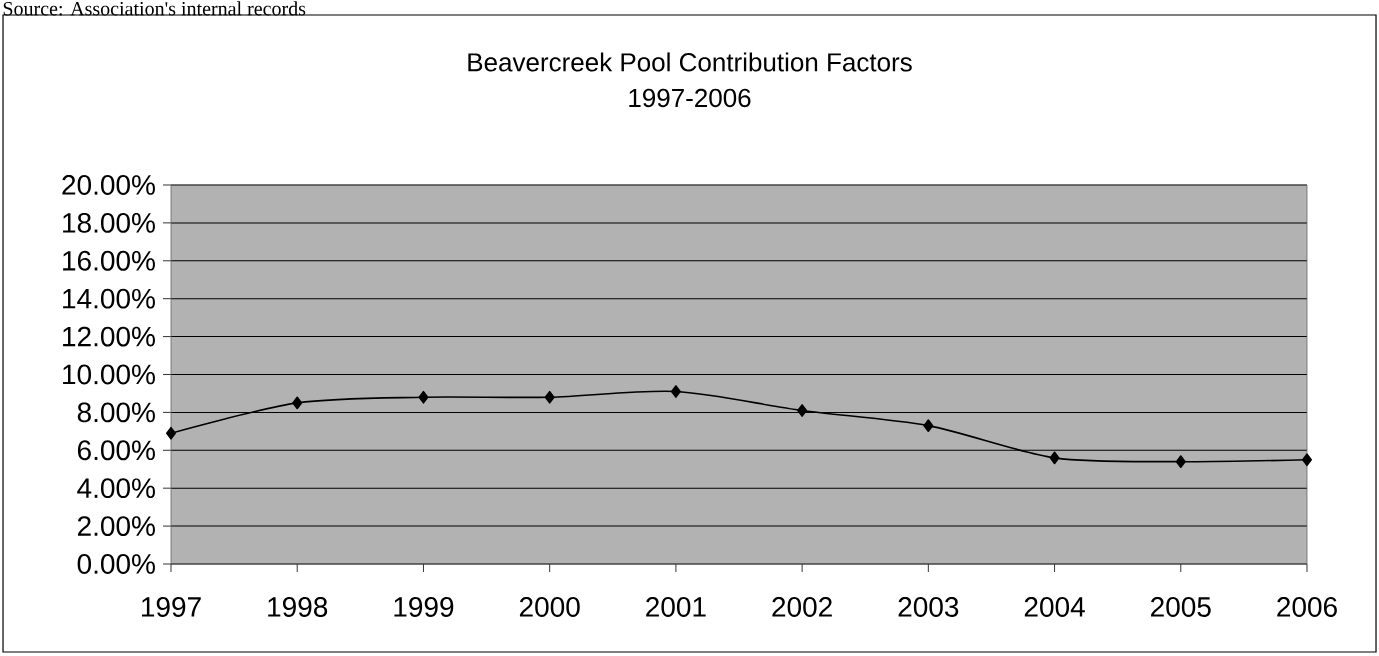 The image size is (1379, 656). Describe the element at coordinates (424, 607) in the screenshot. I see `x-tick-label: 1999` at that location.